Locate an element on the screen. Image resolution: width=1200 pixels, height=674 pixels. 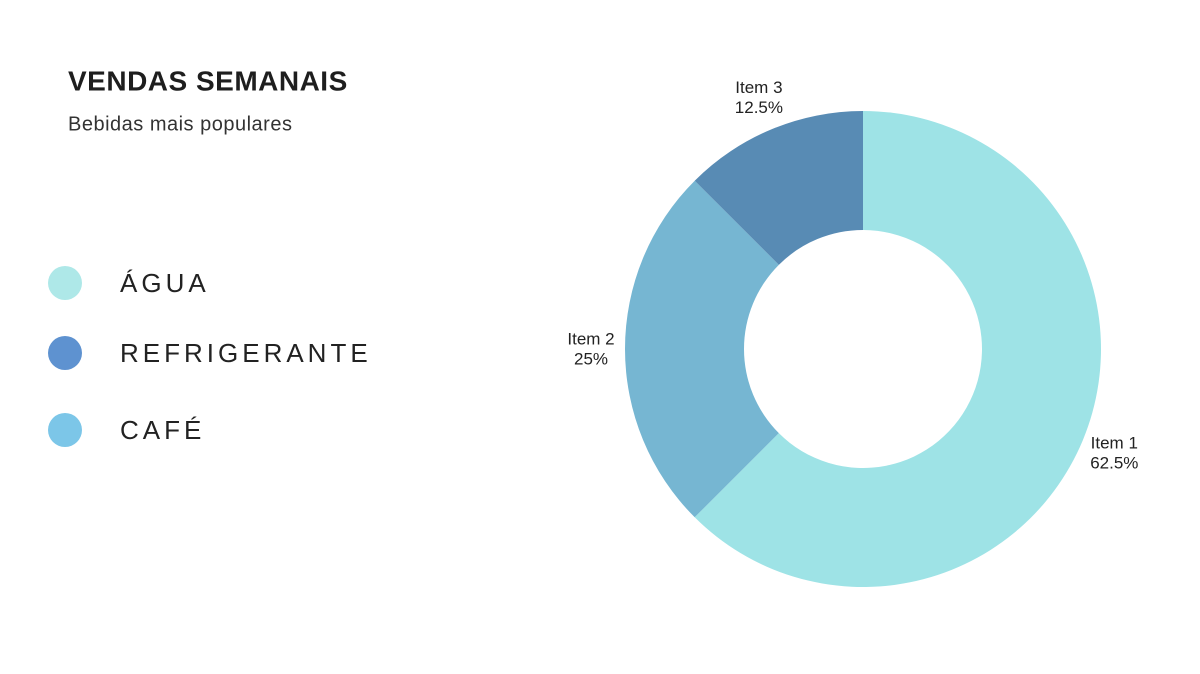
slice-label-value: 62.5% is located at coordinates (1114, 463).